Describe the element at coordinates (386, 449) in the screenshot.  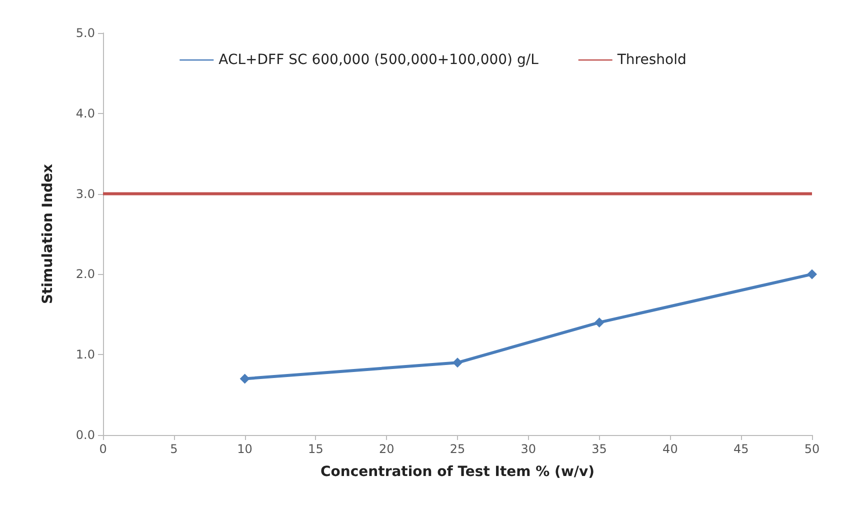
I see `x-tick-label: 20` at that location.